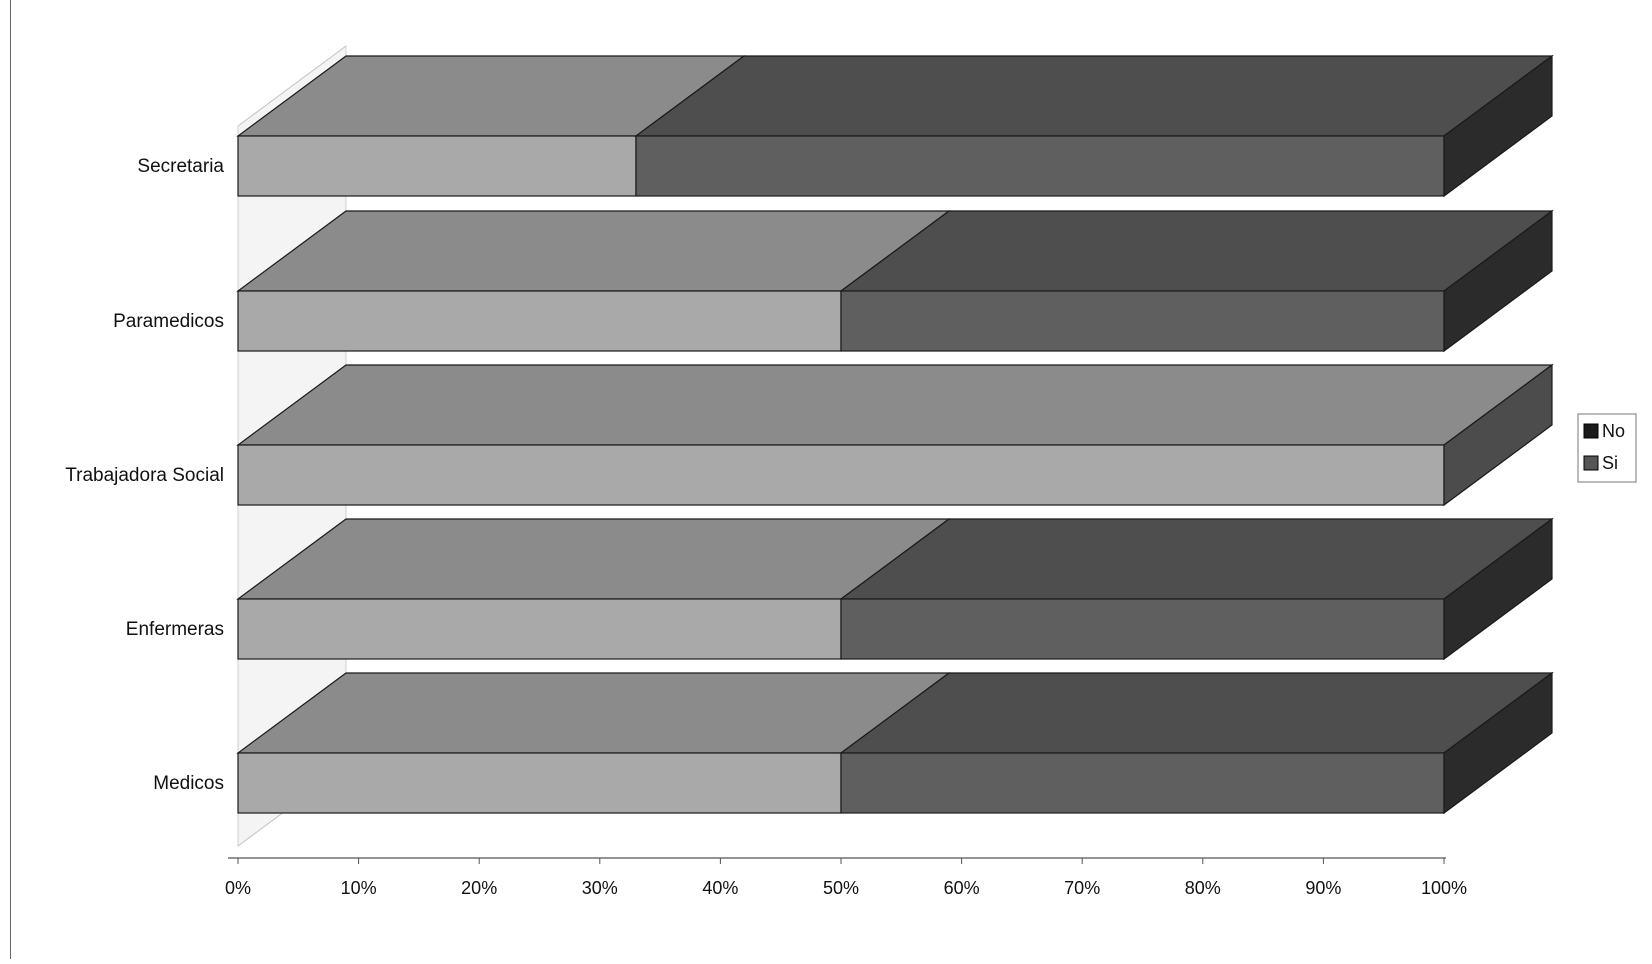 The image size is (1652, 964). What do you see at coordinates (168, 321) in the screenshot?
I see `category-label: Paramedicos` at bounding box center [168, 321].